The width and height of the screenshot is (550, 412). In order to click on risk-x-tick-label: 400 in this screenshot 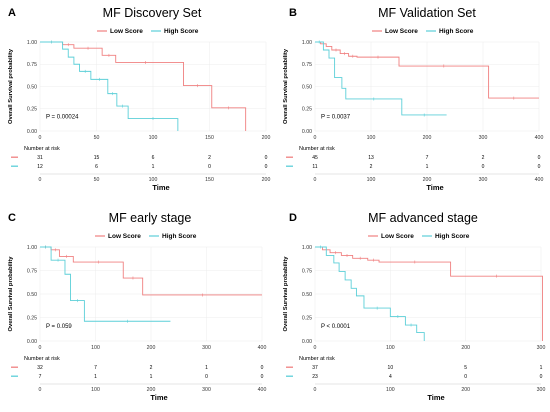, I will do `click(262, 390)`.